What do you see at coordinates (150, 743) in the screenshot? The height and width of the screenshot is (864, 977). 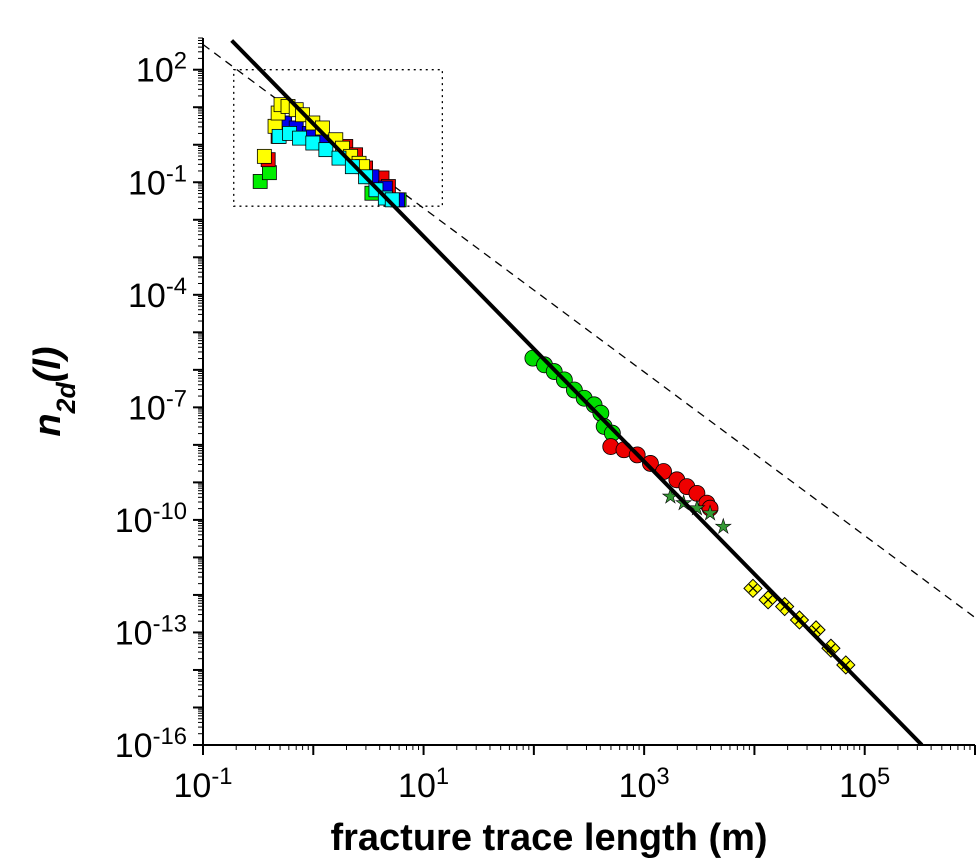 I see `y-tick-label: 10$^{-16}$` at bounding box center [150, 743].